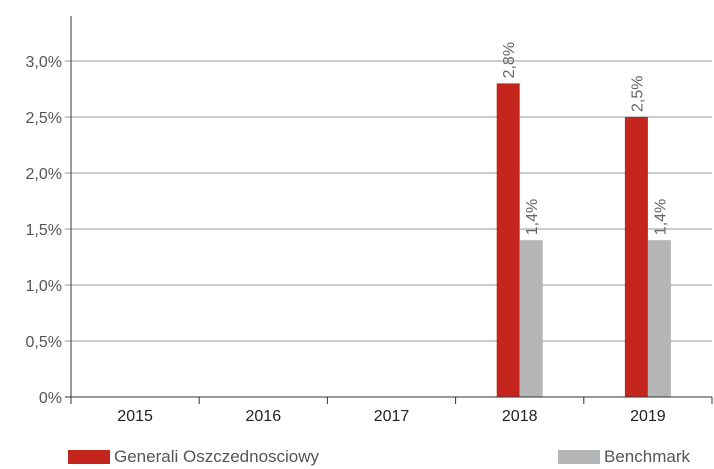 This screenshot has height=469, width=714. I want to click on legend-item-generali: Generali Oszczednosciowy, so click(193, 457).